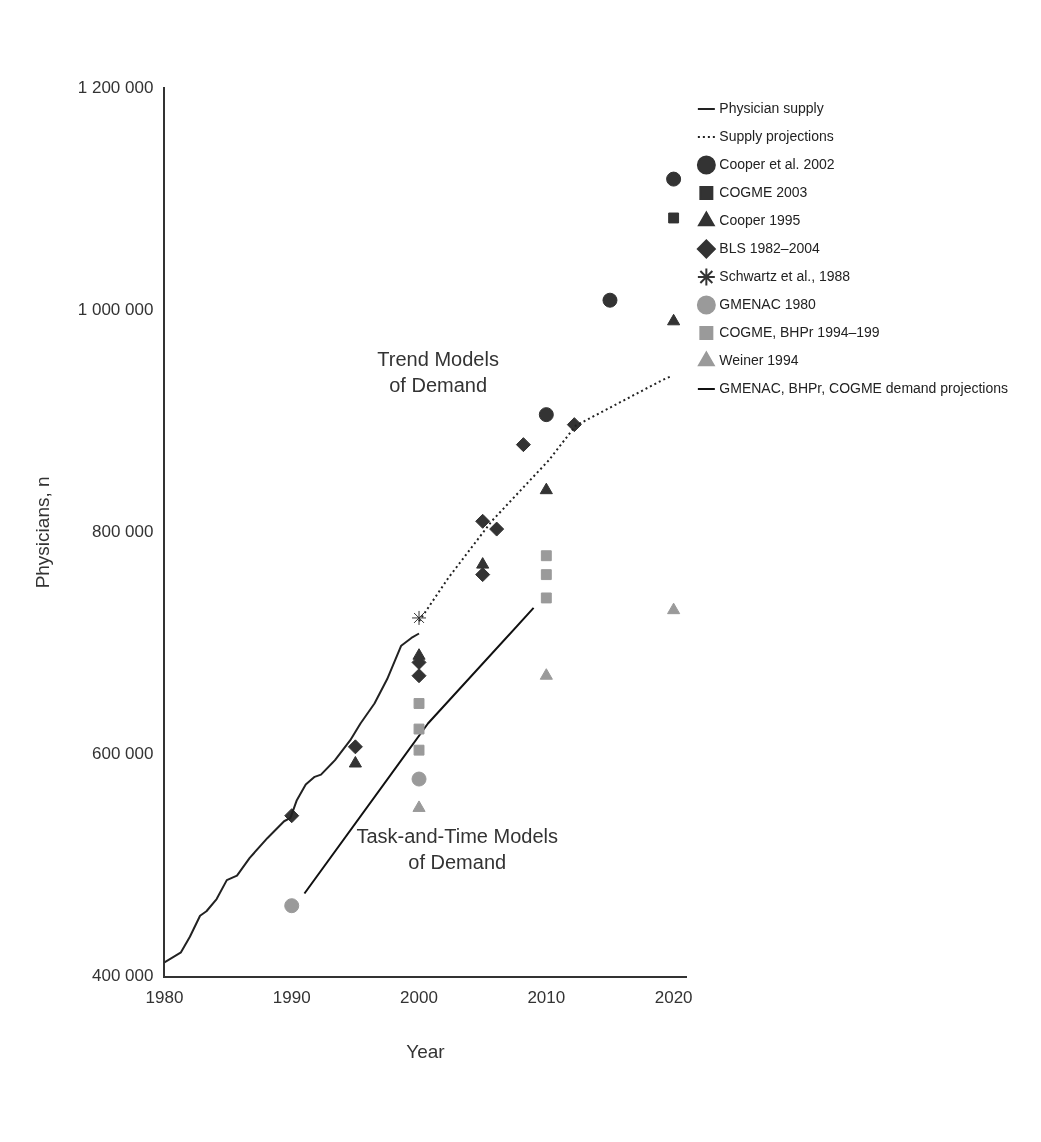  What do you see at coordinates (164, 997) in the screenshot?
I see `x-tick-label: 1980` at bounding box center [164, 997].